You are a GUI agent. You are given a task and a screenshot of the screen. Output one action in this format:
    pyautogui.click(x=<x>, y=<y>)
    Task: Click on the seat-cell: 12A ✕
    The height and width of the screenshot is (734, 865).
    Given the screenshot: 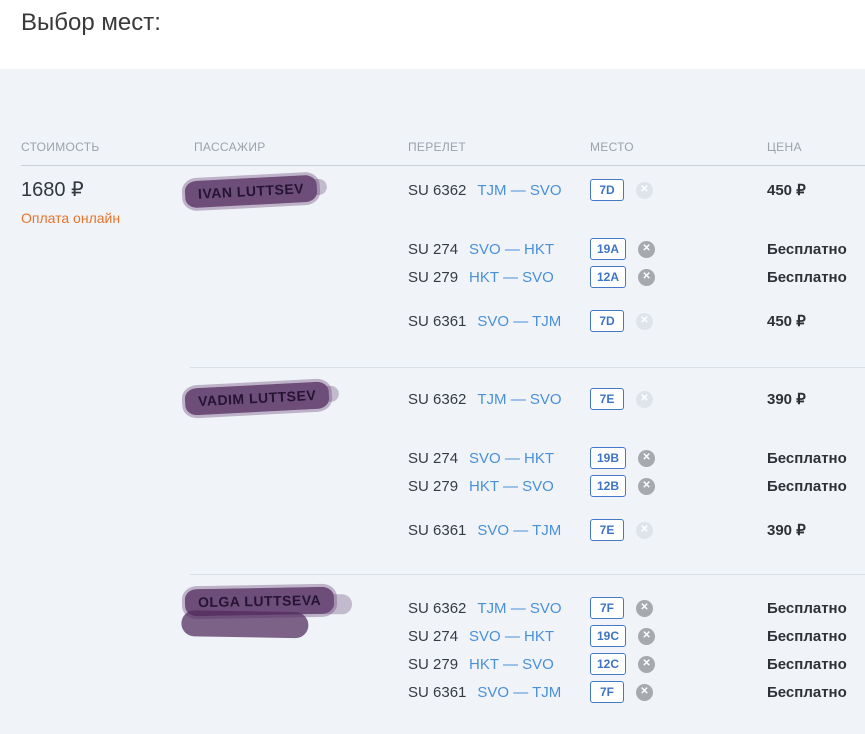 What is the action you would take?
    pyautogui.click(x=678, y=277)
    